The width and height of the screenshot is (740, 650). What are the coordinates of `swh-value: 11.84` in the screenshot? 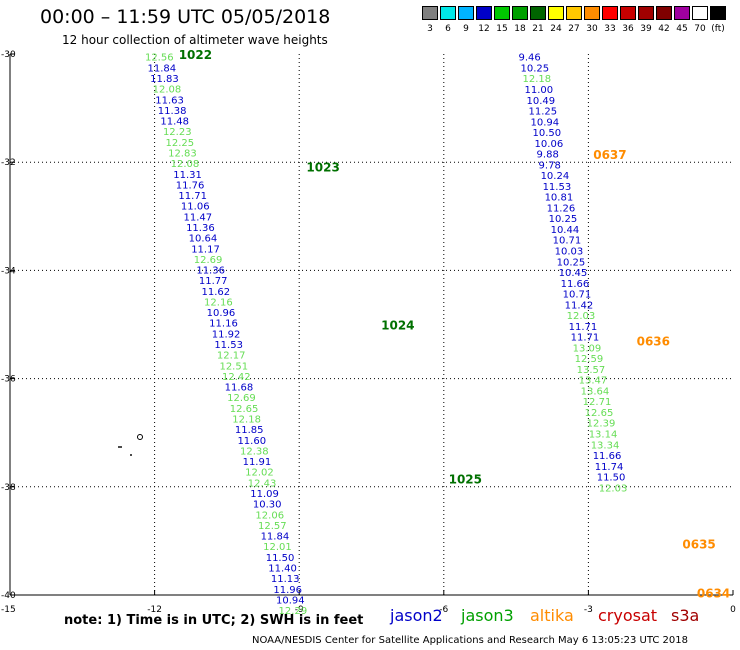 It's located at (275, 537).